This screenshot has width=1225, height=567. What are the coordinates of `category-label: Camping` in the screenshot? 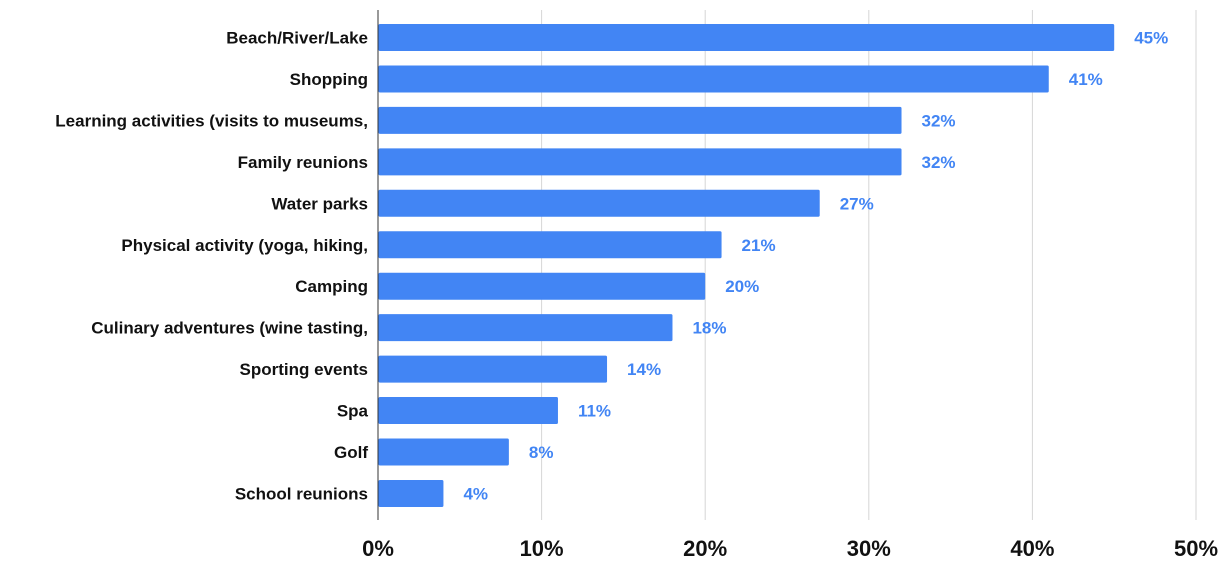 It's located at (331, 286).